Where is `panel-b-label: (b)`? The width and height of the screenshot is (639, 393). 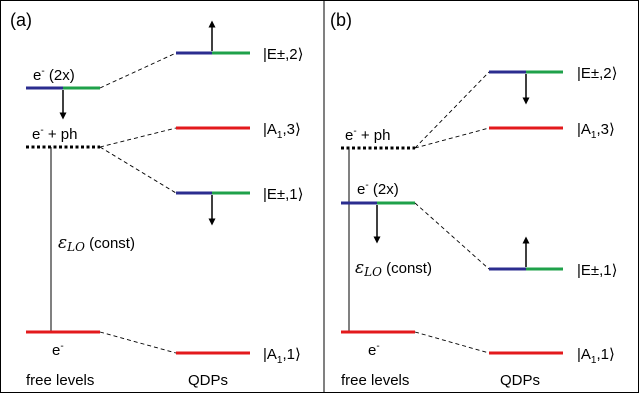
panel-b-label: (b) is located at coordinates (341, 20).